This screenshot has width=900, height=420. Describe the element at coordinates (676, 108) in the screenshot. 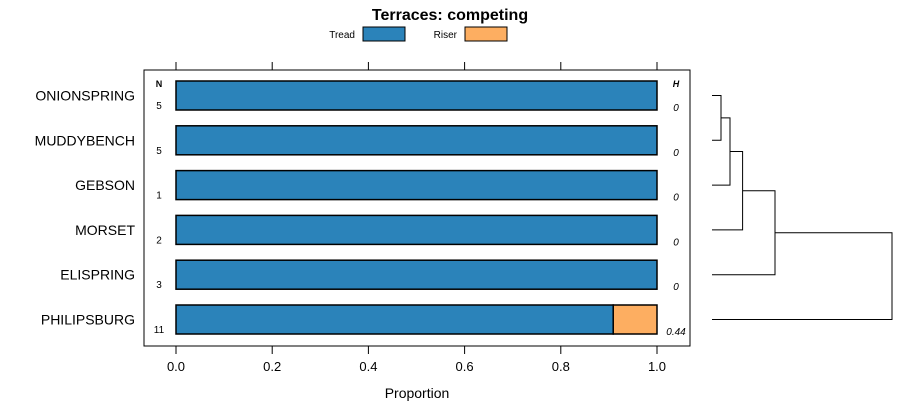

I see `h-value-onionspring: 0` at that location.